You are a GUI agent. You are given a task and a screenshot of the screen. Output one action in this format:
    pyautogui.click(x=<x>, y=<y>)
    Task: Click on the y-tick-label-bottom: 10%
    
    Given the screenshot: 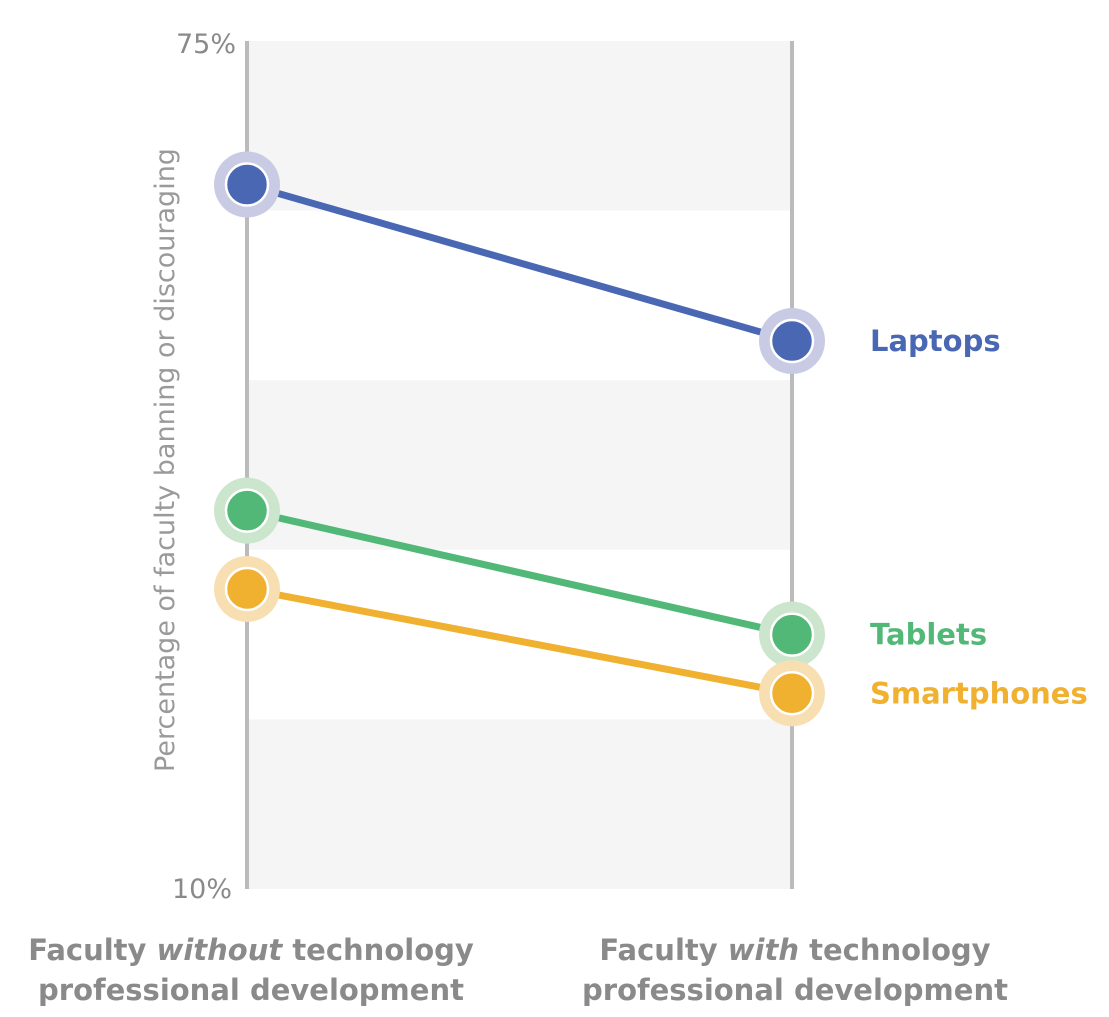 What is the action you would take?
    pyautogui.click(x=202, y=889)
    